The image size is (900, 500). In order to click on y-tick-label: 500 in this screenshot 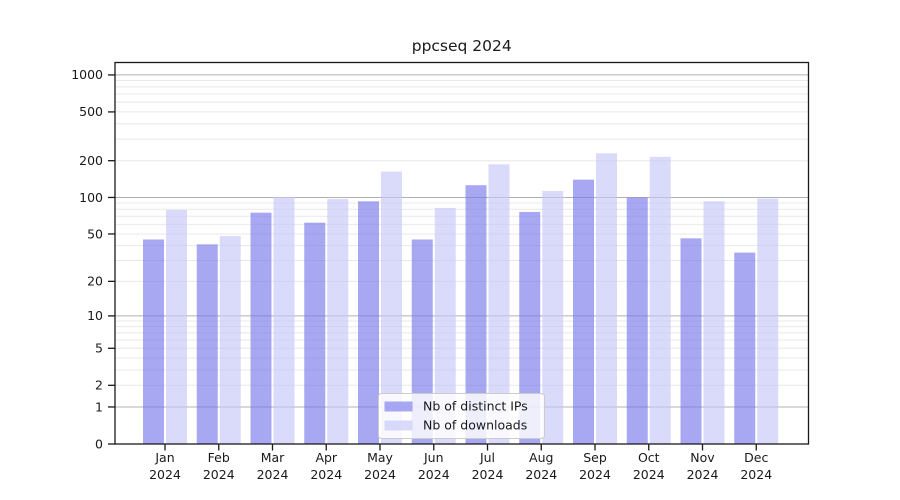, I will do `click(91, 111)`.